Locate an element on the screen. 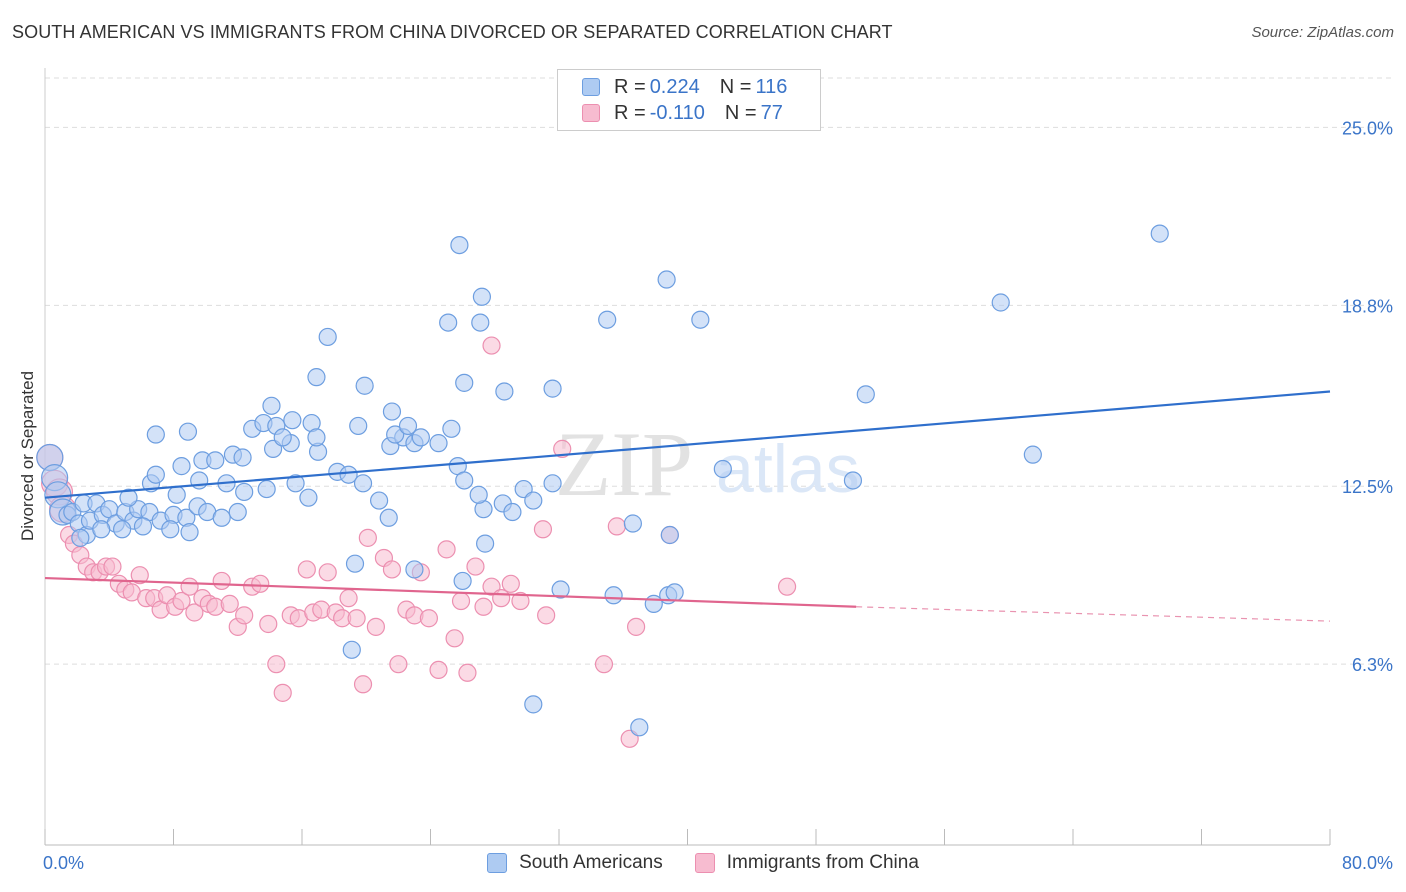 This screenshot has width=1406, height=892. watermark-atlas: atlas is located at coordinates (788, 469).